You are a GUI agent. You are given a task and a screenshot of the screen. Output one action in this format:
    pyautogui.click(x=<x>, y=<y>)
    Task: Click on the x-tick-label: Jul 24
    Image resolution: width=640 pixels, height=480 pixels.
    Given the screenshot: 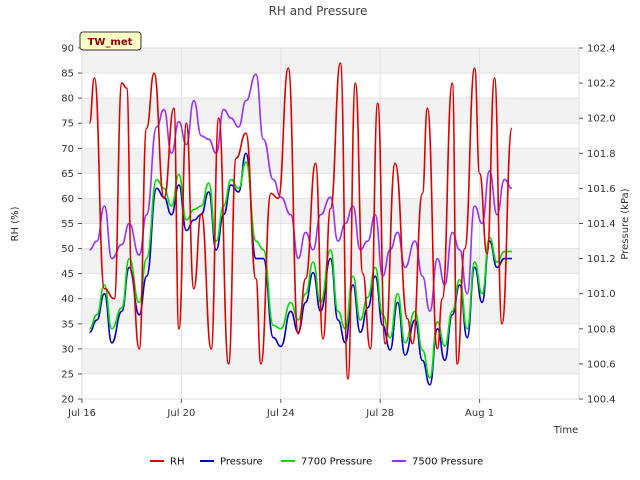 What is the action you would take?
    pyautogui.click(x=280, y=413)
    